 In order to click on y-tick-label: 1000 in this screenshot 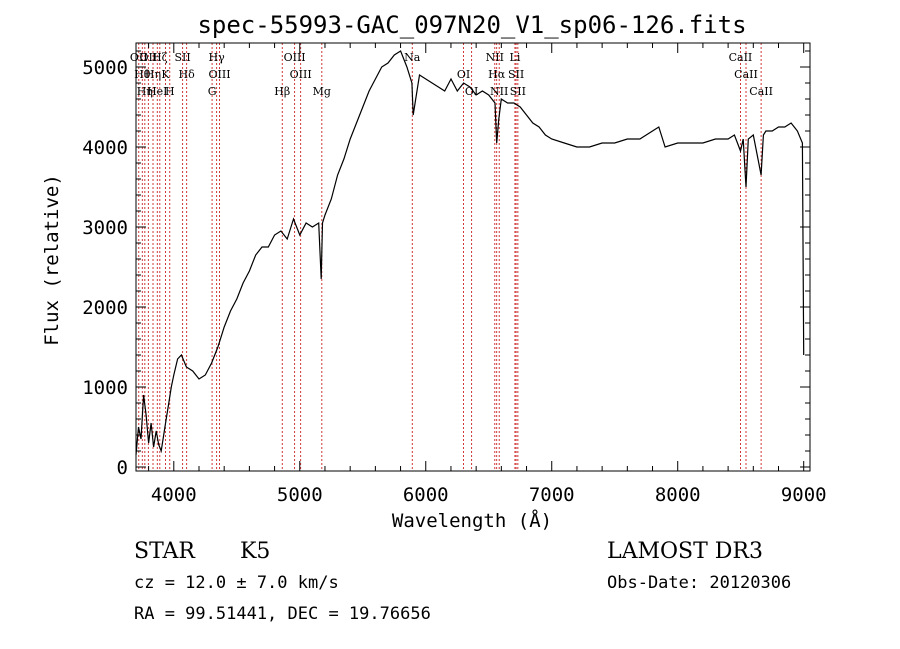, I will do `click(105, 388)`.